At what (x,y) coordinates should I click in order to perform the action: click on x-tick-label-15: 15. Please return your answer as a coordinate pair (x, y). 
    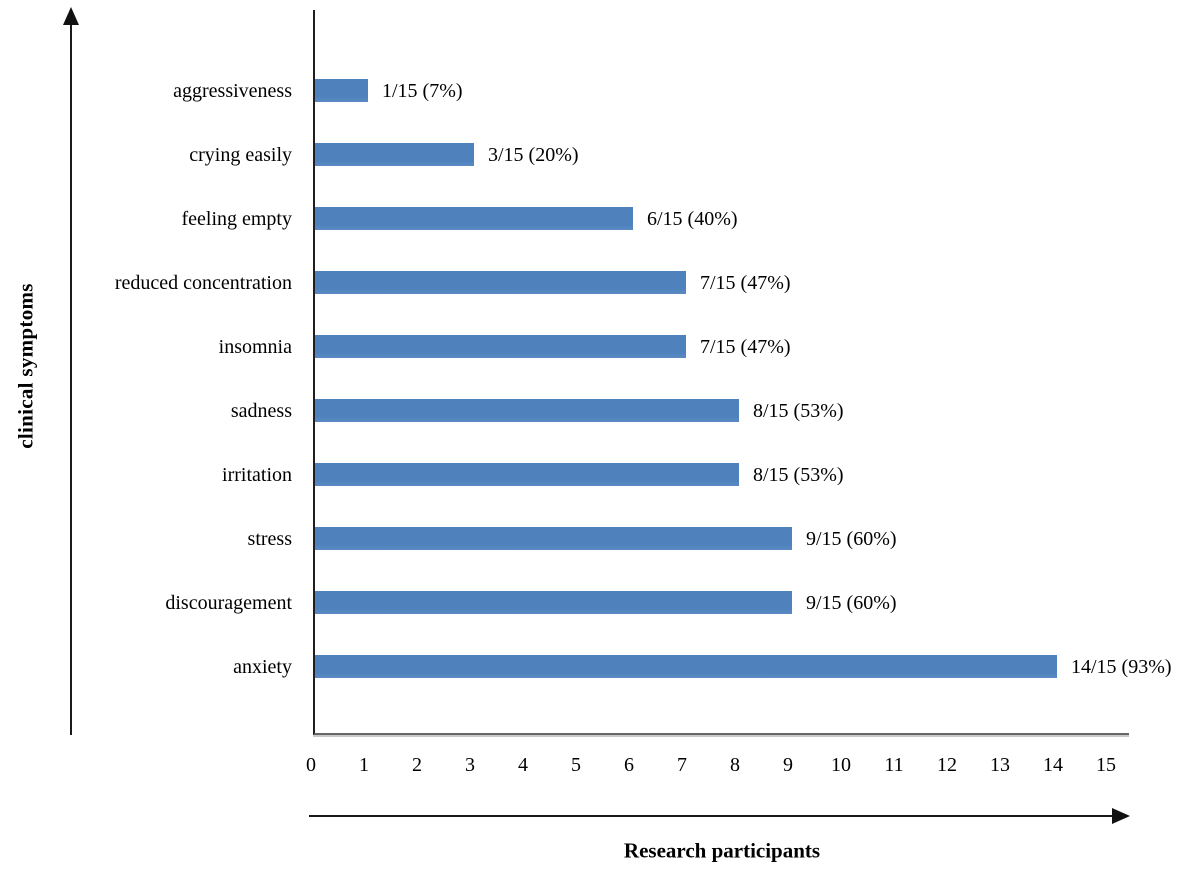
    Looking at the image, I should click on (1106, 765).